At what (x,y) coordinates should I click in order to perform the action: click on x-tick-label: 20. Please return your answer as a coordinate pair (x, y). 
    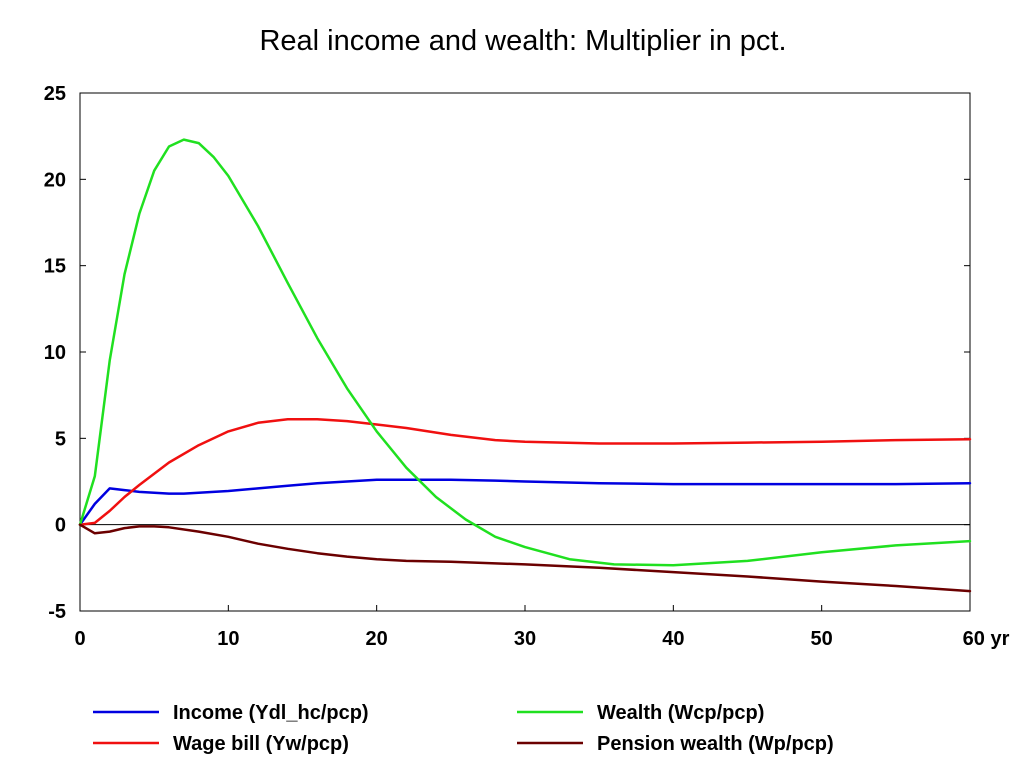
    Looking at the image, I should click on (377, 639).